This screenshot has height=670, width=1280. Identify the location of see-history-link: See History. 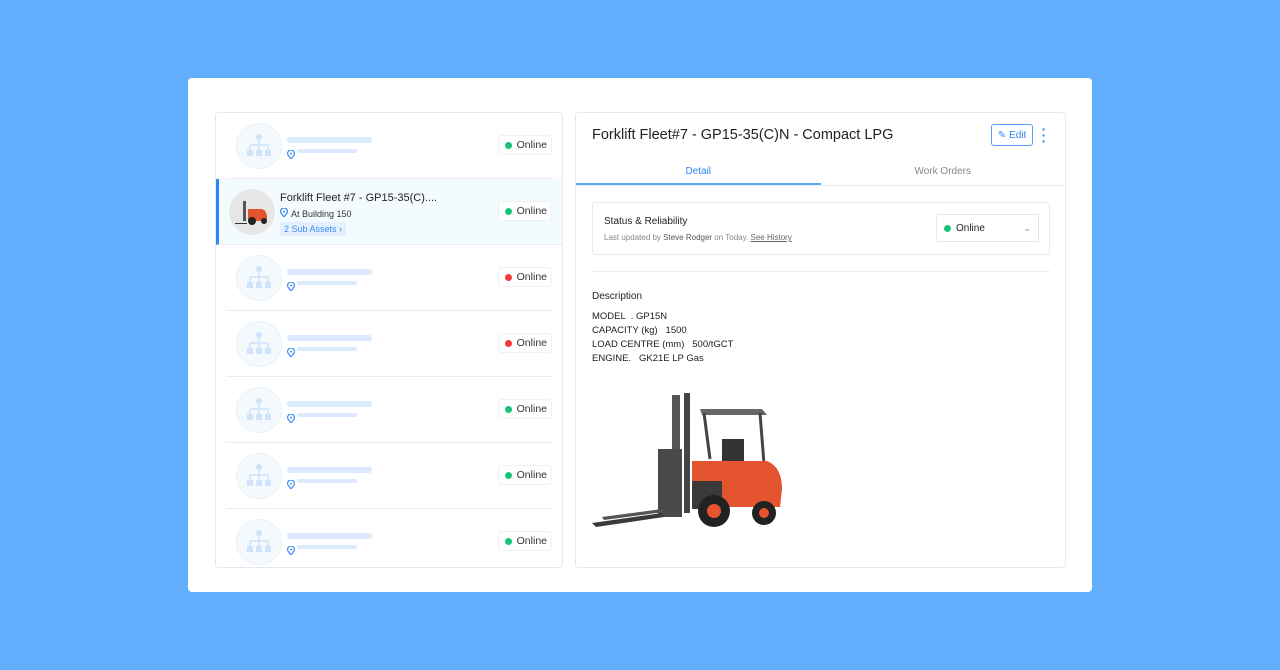
(771, 237).